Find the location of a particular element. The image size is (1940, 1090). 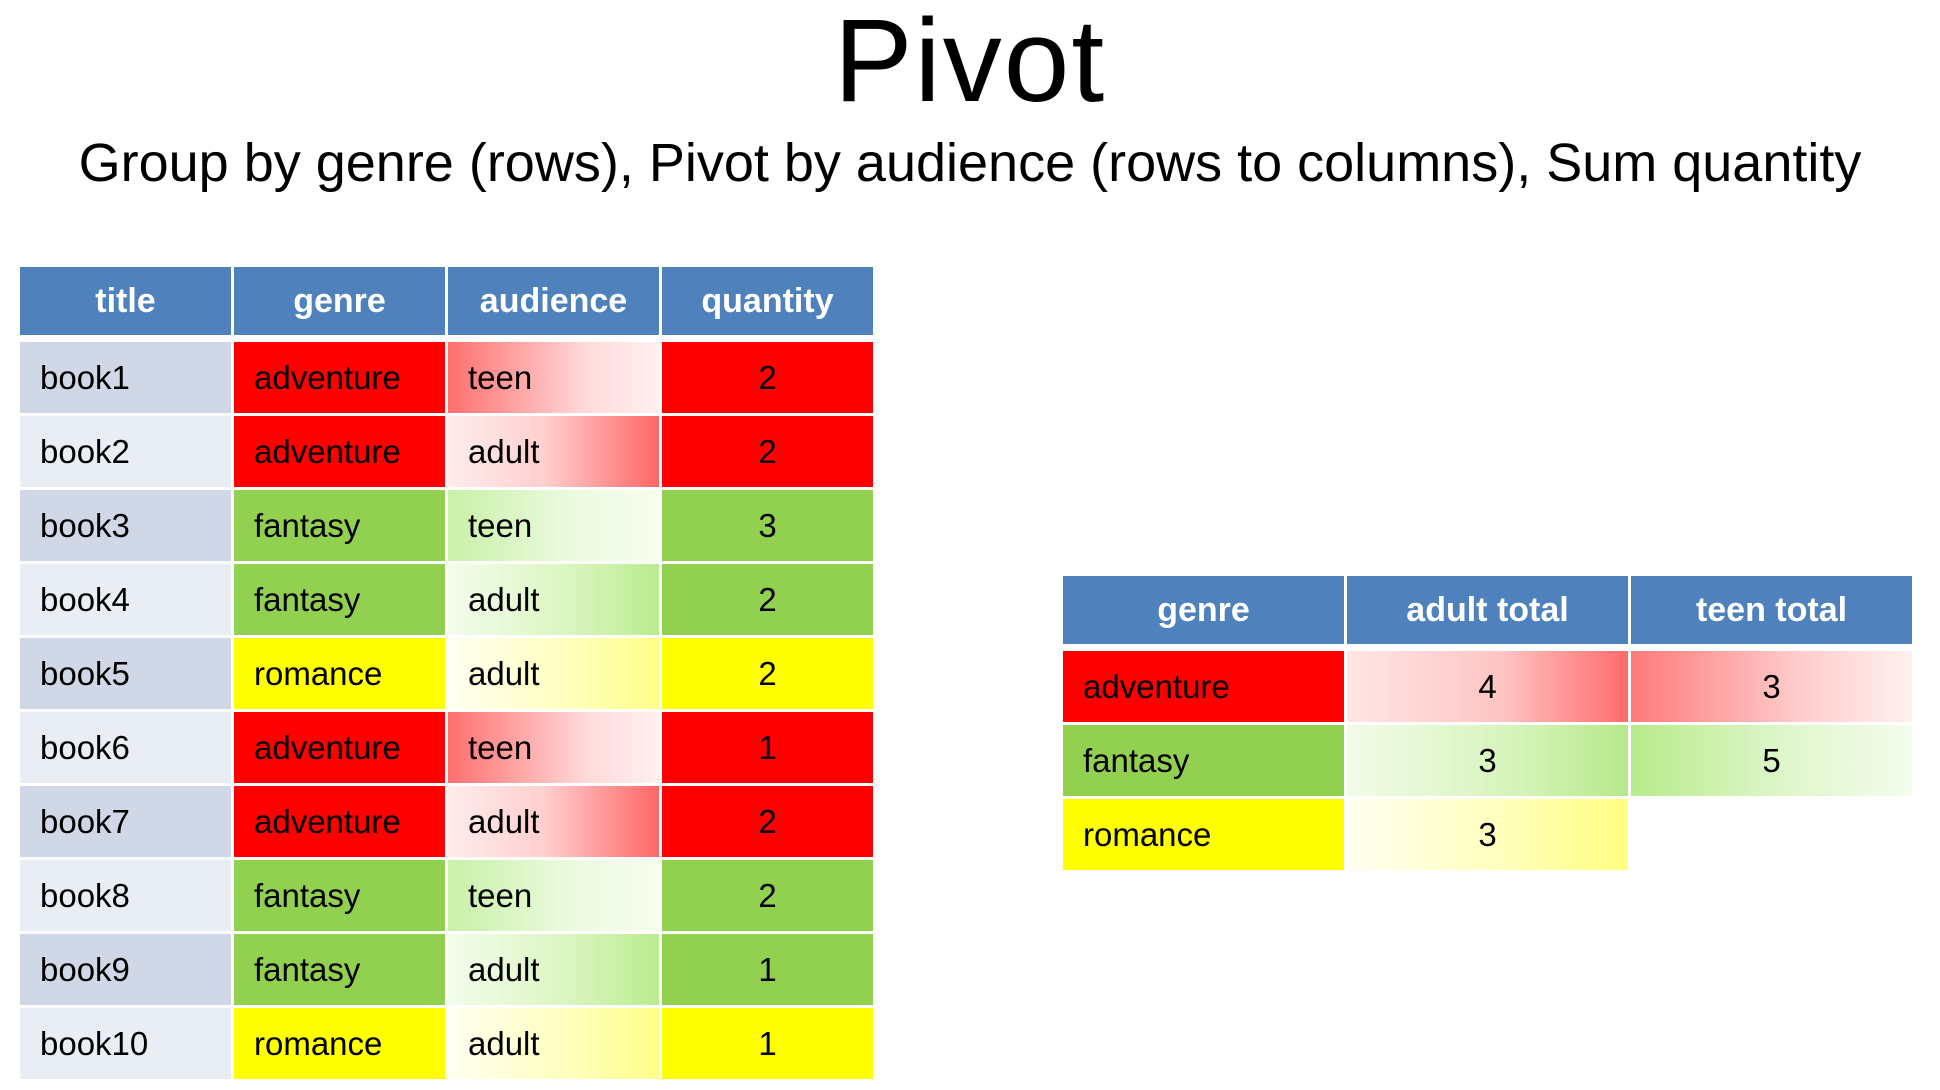

teen-total-cell: 3 is located at coordinates (1771, 686).